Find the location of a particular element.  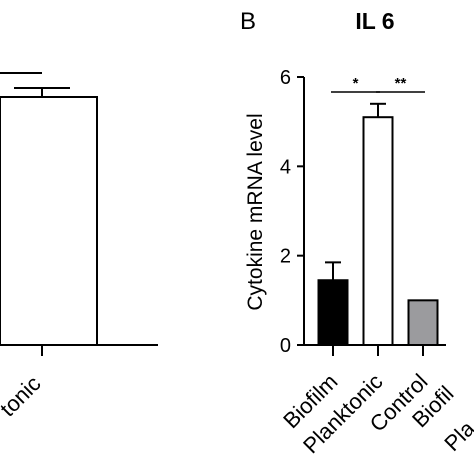

y-tick-label: 0 is located at coordinates (285, 346).